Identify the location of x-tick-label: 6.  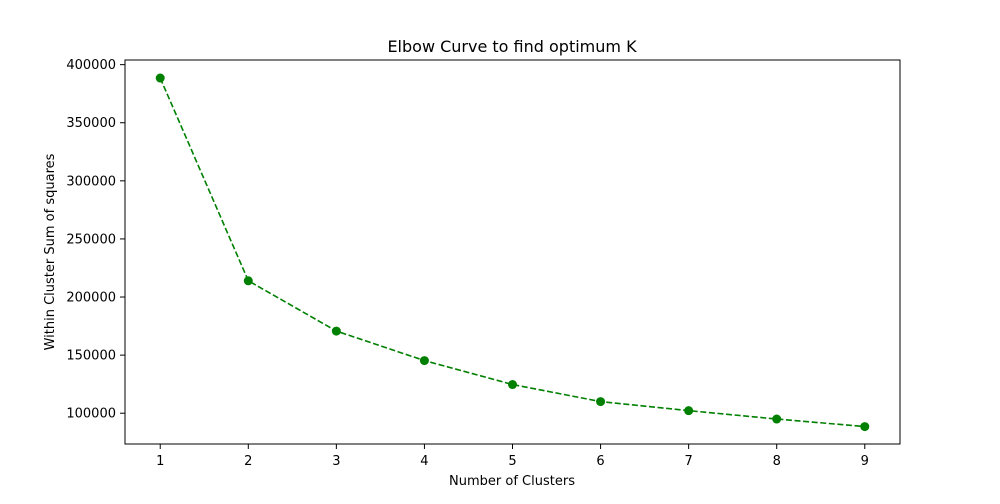
(600, 461).